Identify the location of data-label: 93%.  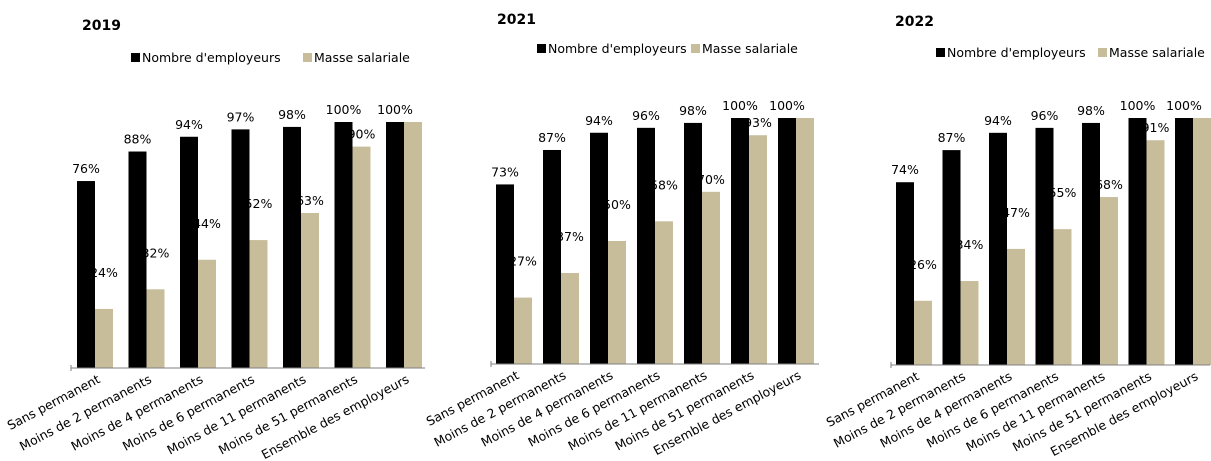
(758, 122).